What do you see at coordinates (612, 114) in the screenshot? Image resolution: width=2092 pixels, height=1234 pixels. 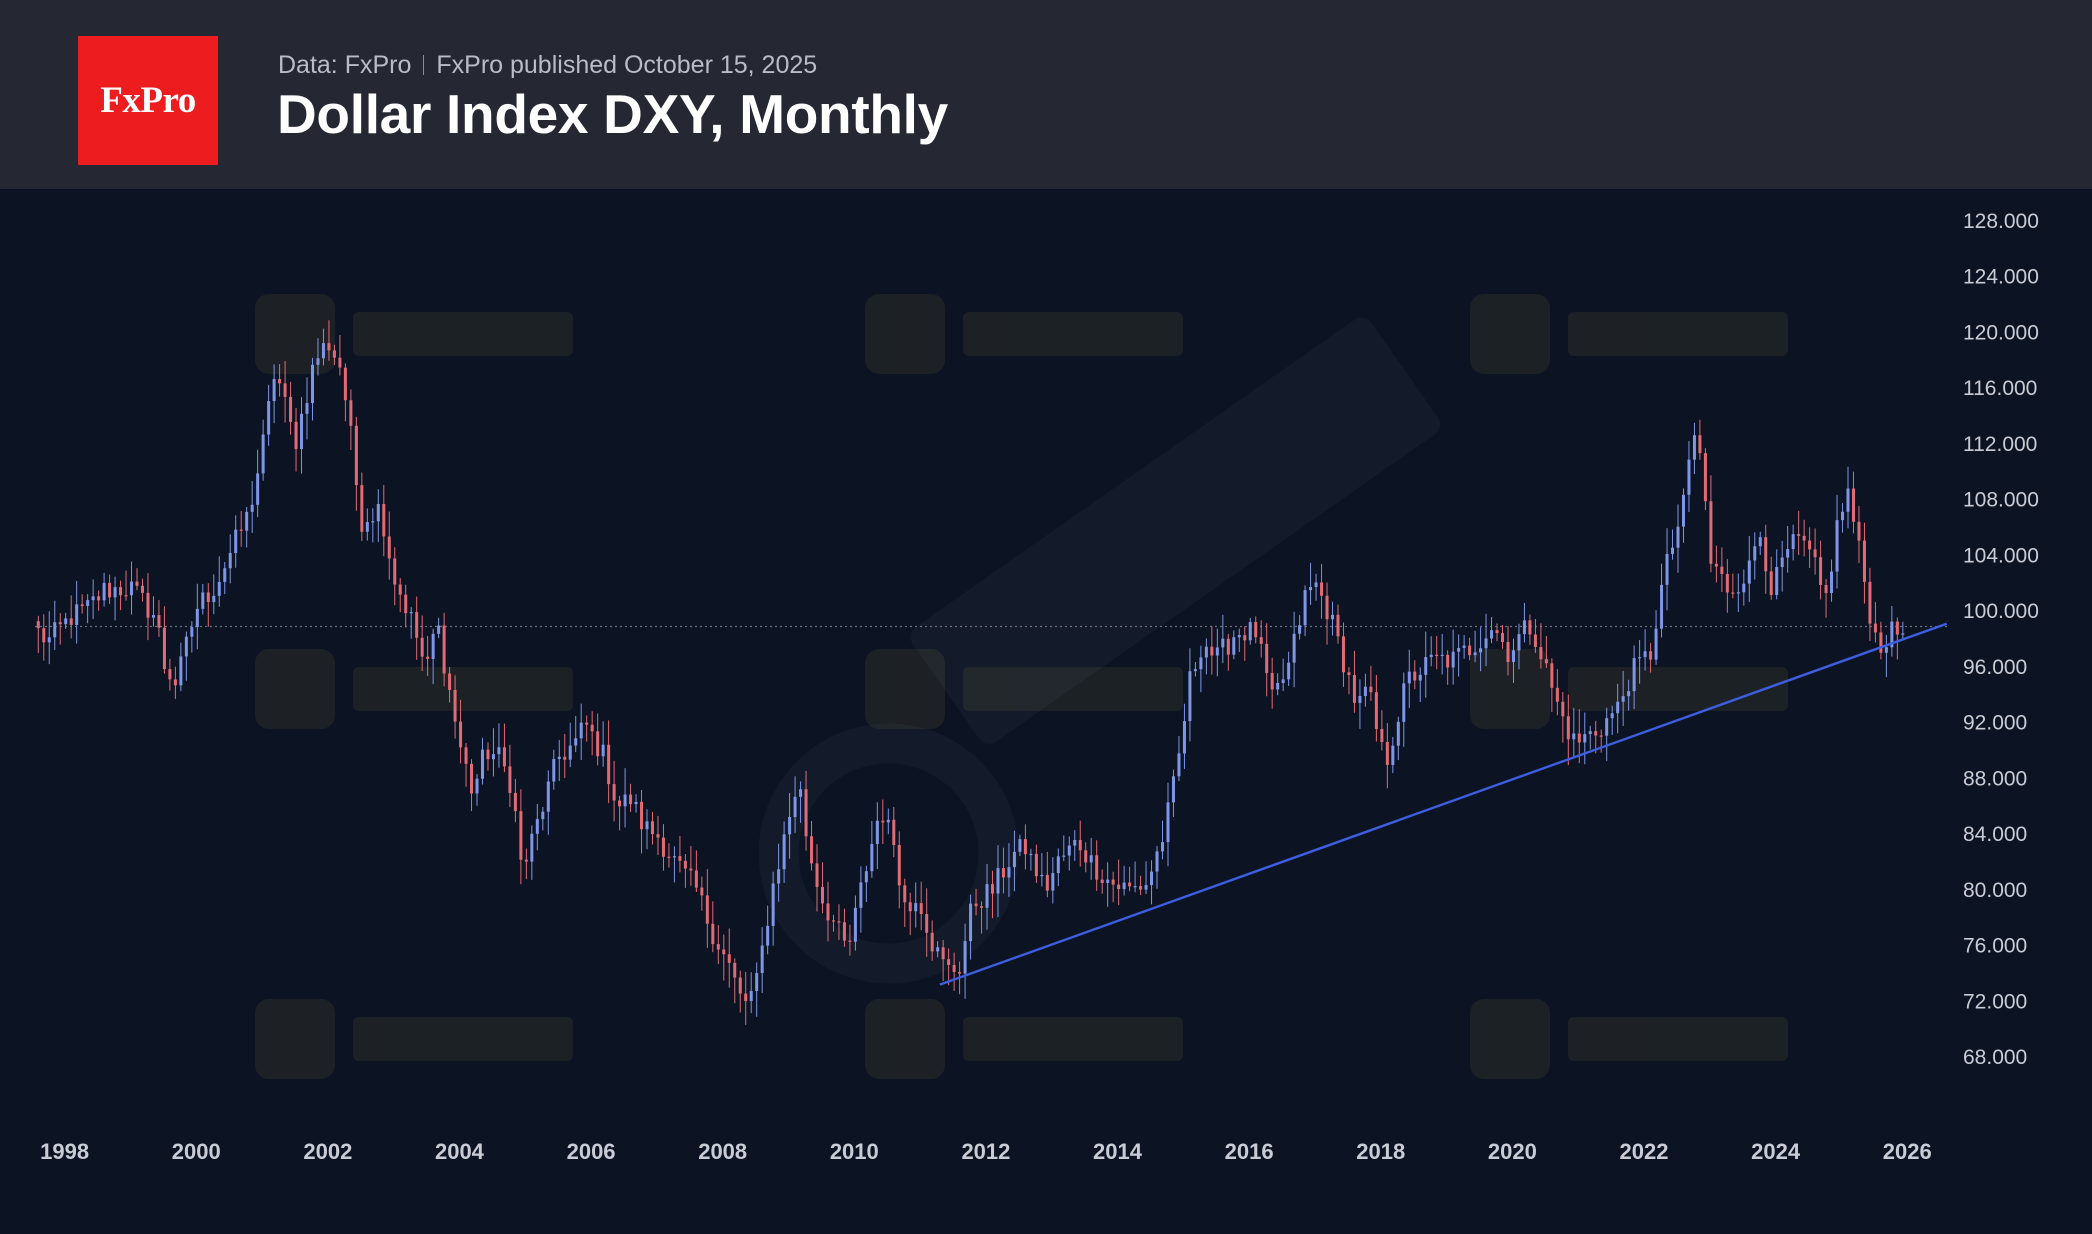 I see `chart-title: Dollar Index DXY, Monthly` at bounding box center [612, 114].